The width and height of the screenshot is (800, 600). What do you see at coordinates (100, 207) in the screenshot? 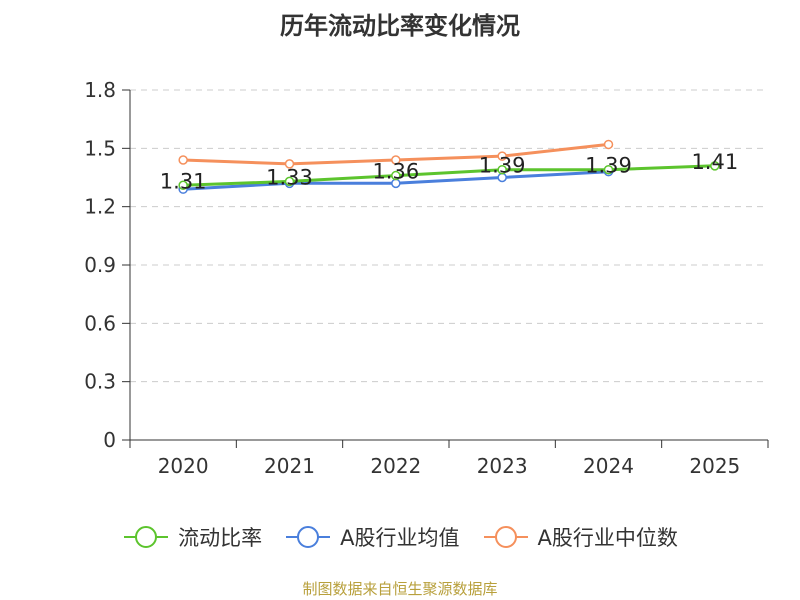
I see `y-tick-label: 1.2` at bounding box center [100, 207].